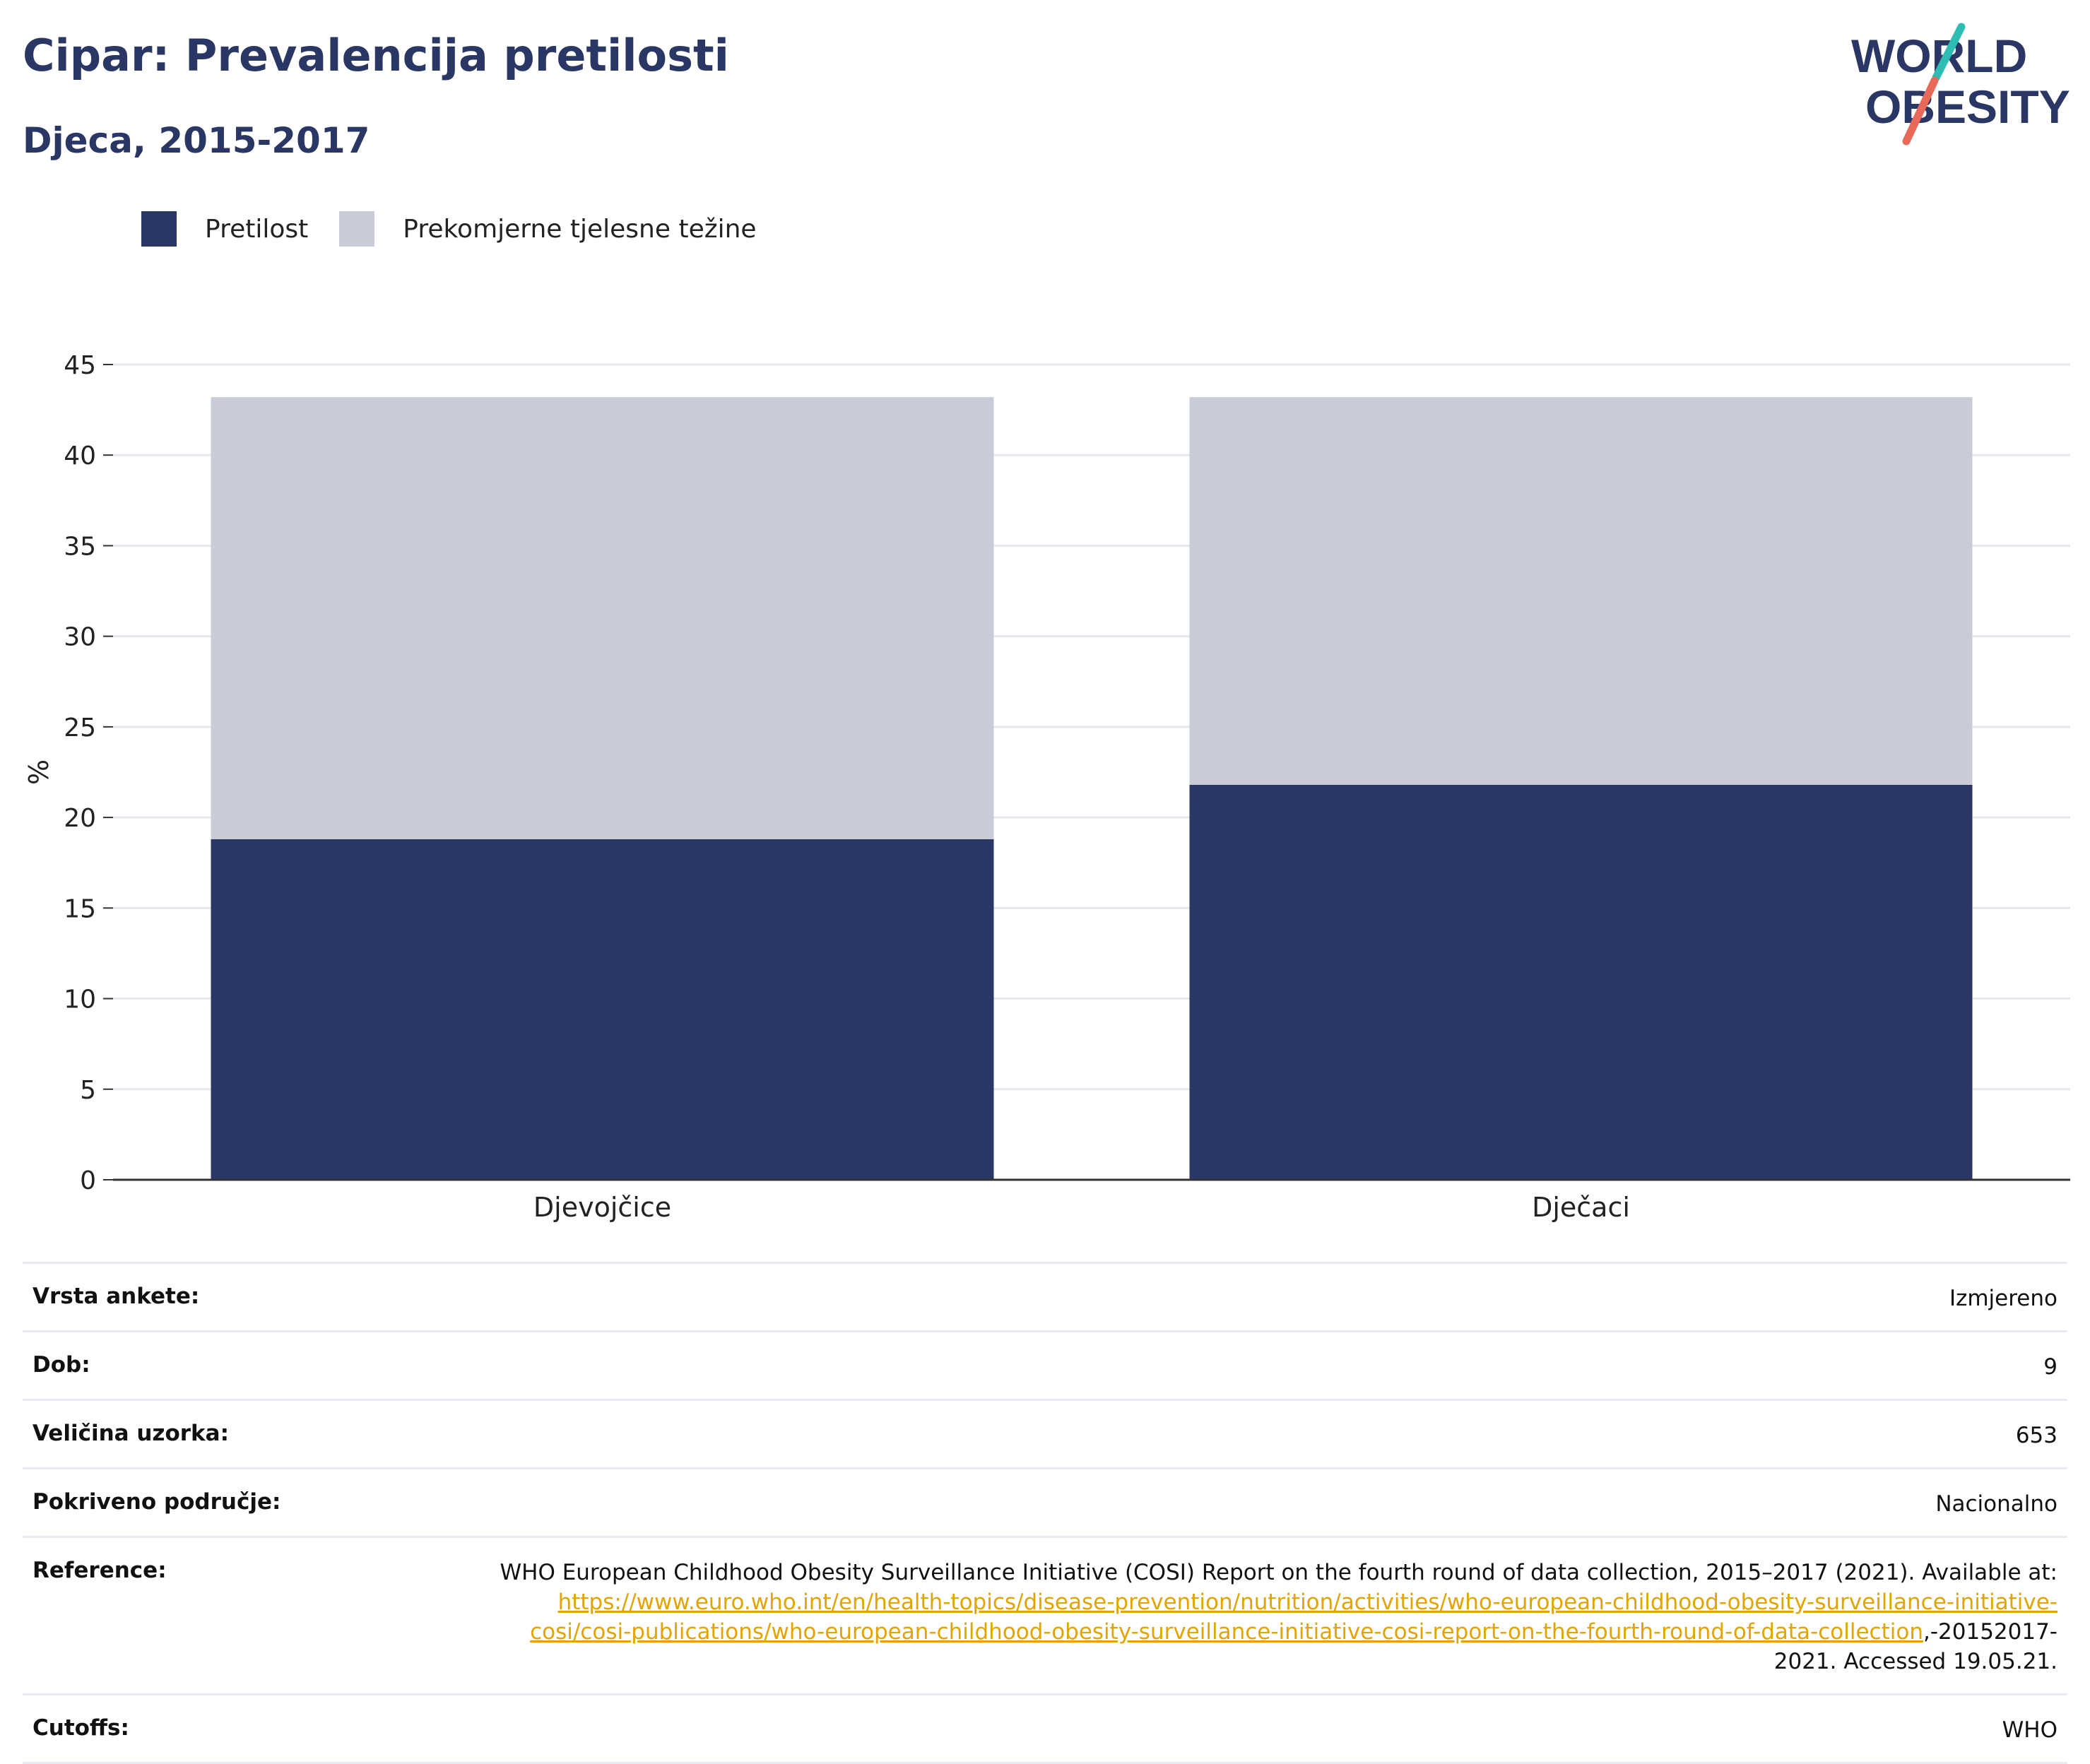 The width and height of the screenshot is (2090, 1764). Describe the element at coordinates (80, 728) in the screenshot. I see `y-tick-label: 25` at that location.